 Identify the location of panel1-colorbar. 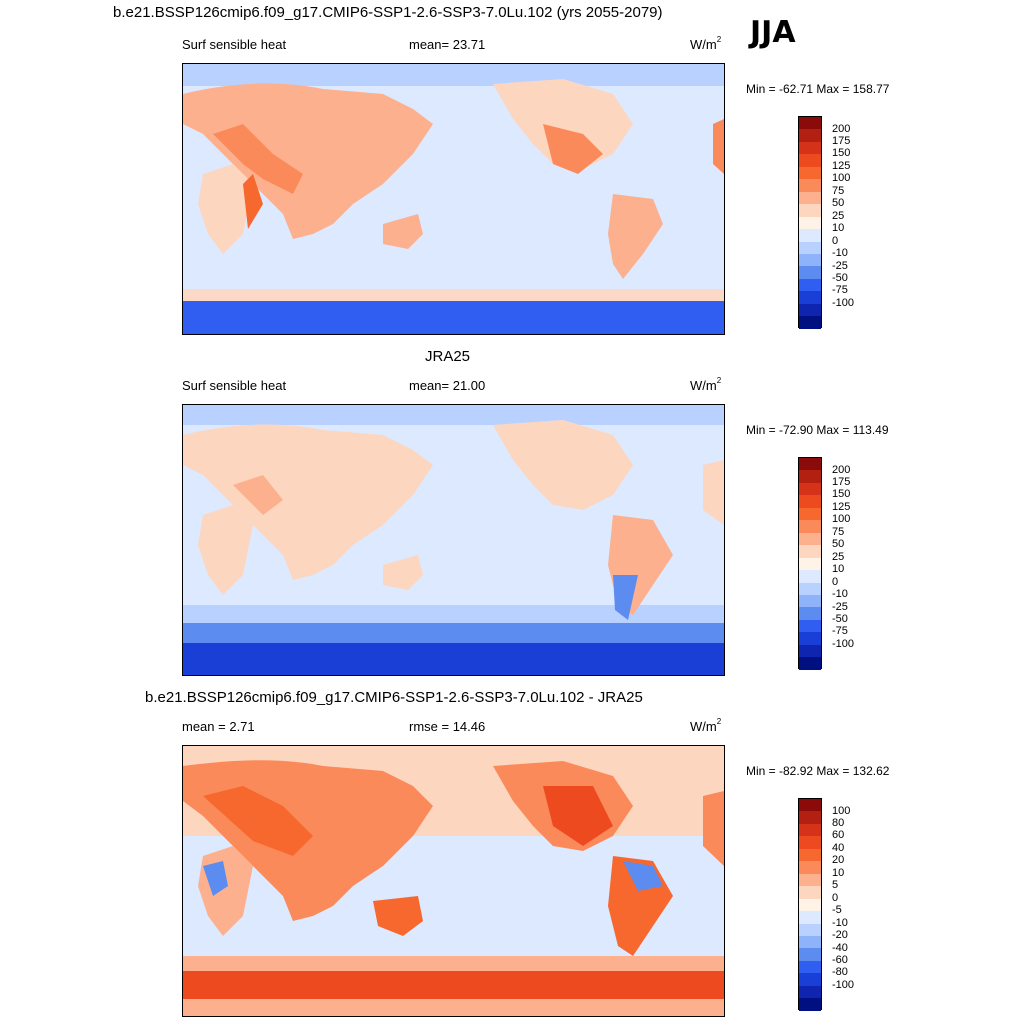
(810, 222).